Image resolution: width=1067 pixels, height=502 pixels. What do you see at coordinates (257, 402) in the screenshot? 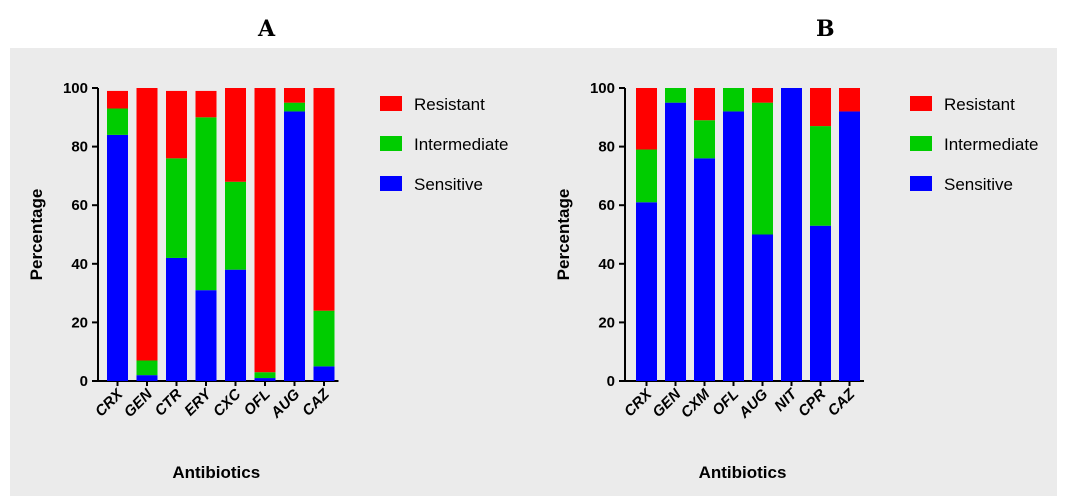
I see `chart-a-category-label: OFL` at bounding box center [257, 402].